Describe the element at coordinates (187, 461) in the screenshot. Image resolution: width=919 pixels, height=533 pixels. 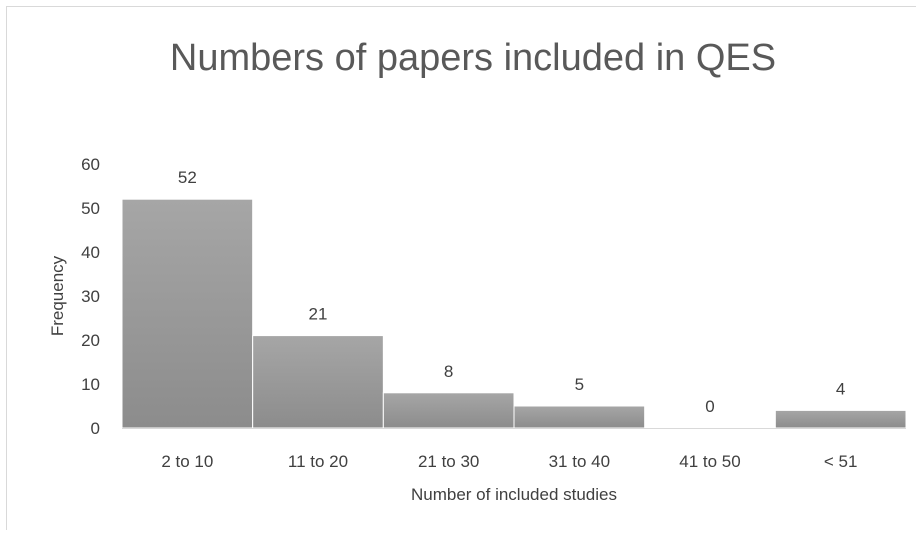
I see `x-tick-label: 2 to 10` at that location.